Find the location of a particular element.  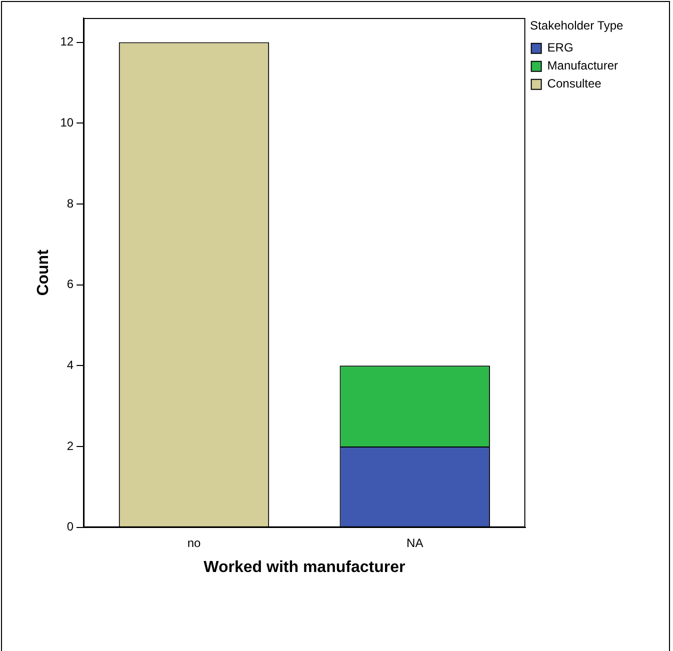

y-tick-label: 4 is located at coordinates (70, 365).